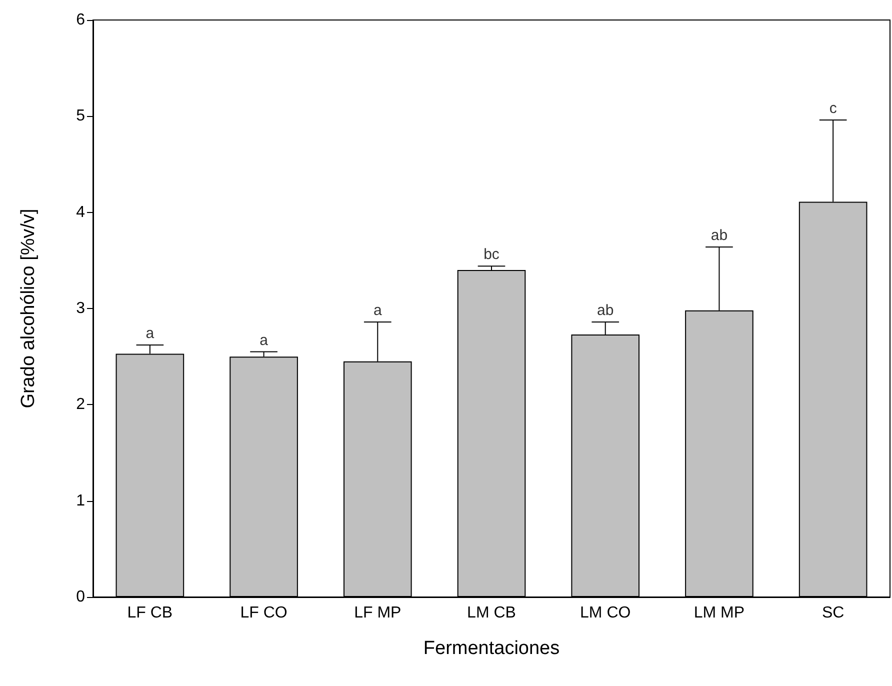 This screenshot has width=892, height=686. I want to click on y-tick-label: 3, so click(81, 308).